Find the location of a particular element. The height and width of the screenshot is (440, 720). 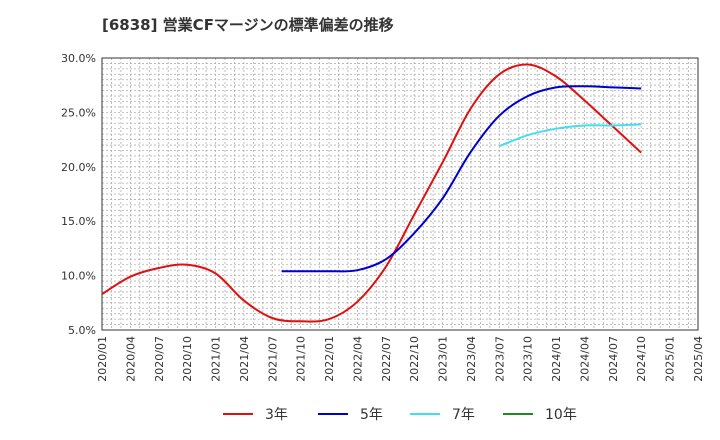

y-tick-label: 30.0% is located at coordinates (78, 58).